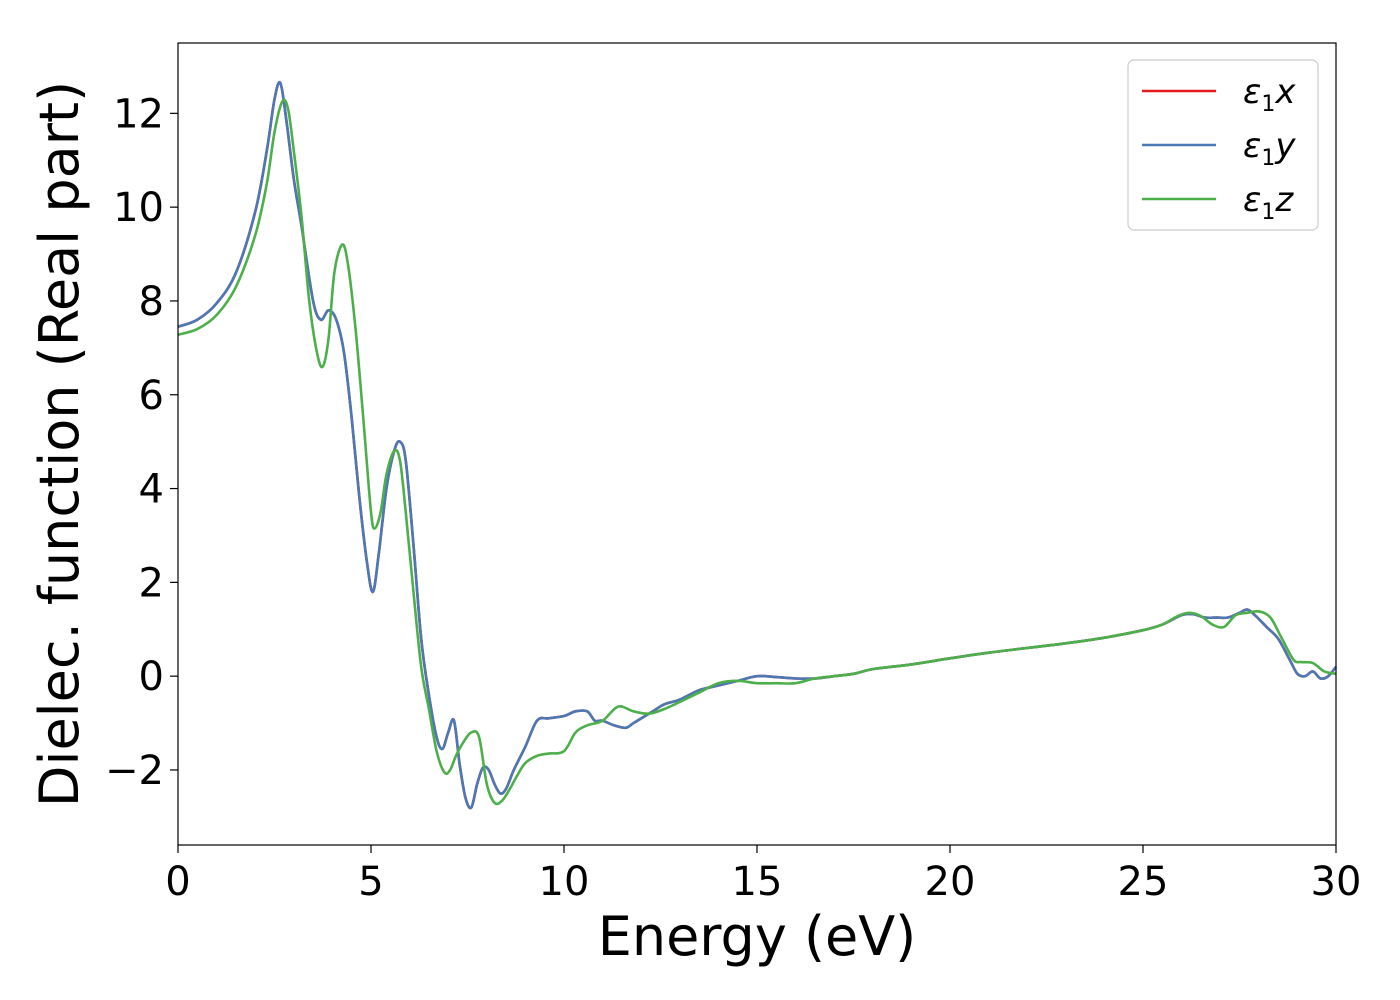 Image resolution: width=1400 pixels, height=1000 pixels. I want to click on y-tick-label: 6, so click(151, 396).